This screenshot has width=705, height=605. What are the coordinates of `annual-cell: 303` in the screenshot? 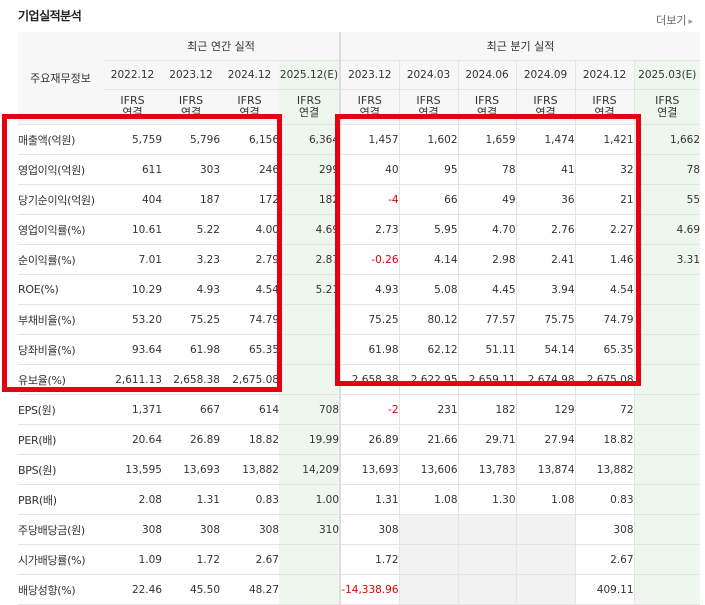 It's located at (191, 169).